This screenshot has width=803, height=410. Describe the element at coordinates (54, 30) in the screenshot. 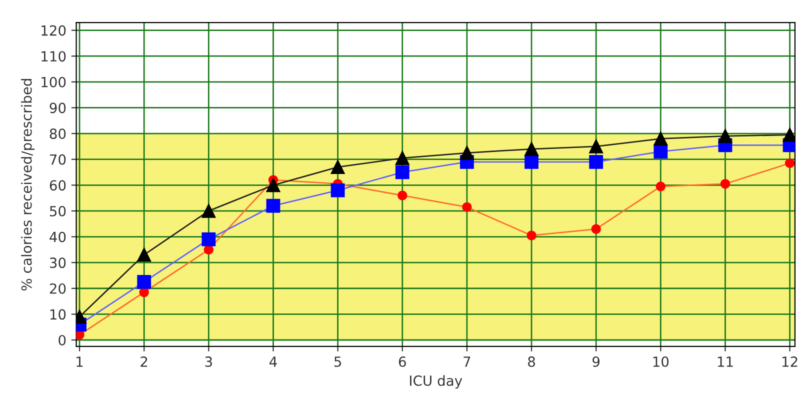

I see `y-tick-label: 120` at that location.